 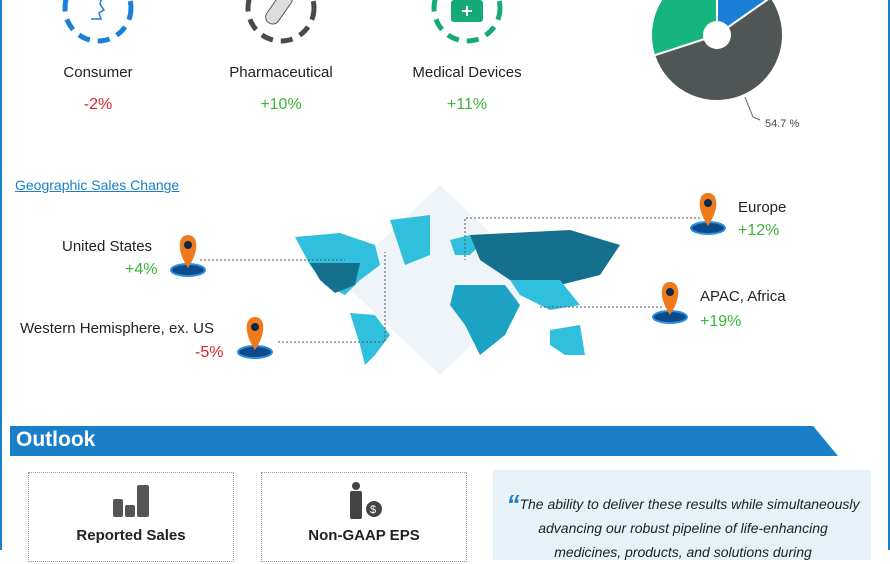 I want to click on slice-leader-line, so click(x=752, y=108).